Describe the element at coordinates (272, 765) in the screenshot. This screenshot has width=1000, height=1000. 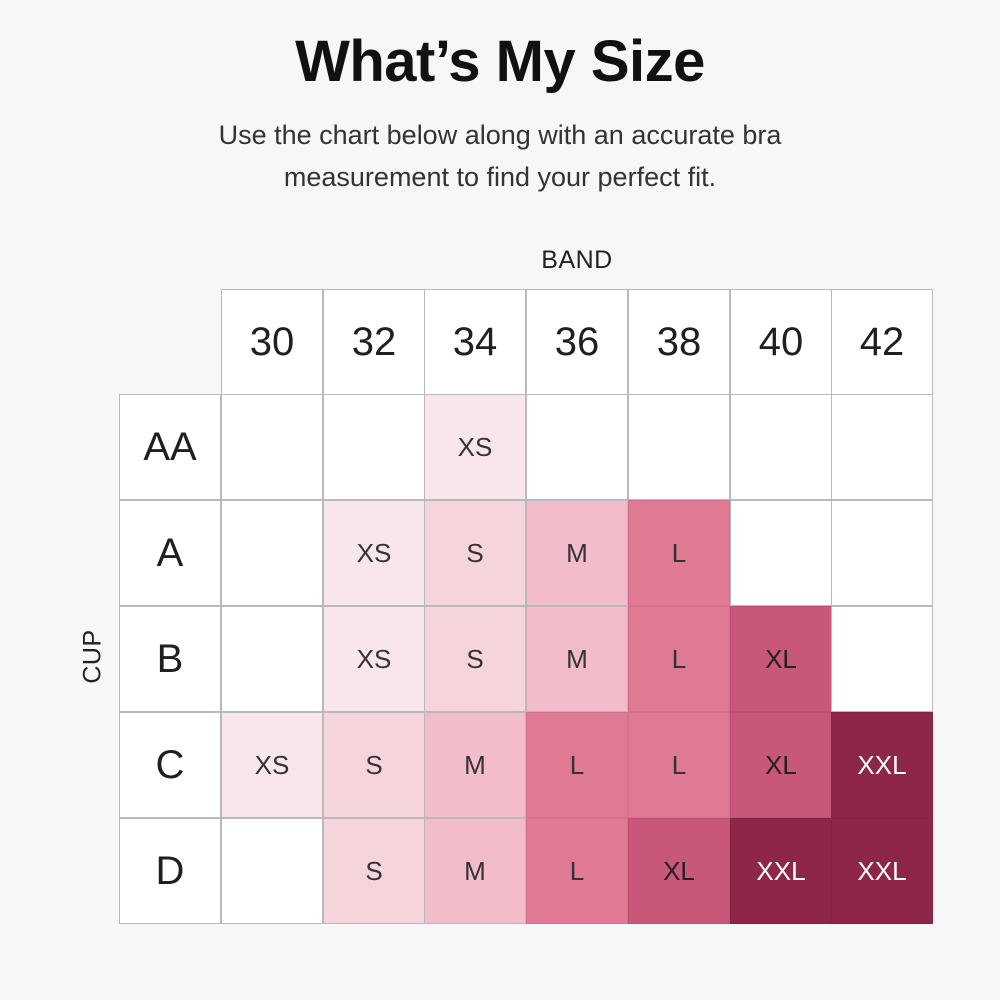
I see `size-cell-c-30: XS` at that location.